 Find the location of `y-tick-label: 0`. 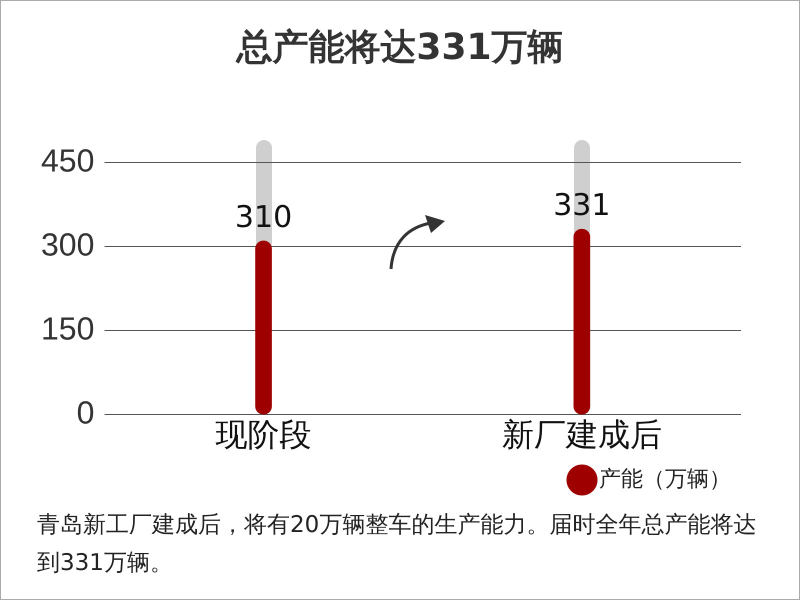

y-tick-label: 0 is located at coordinates (85, 412).